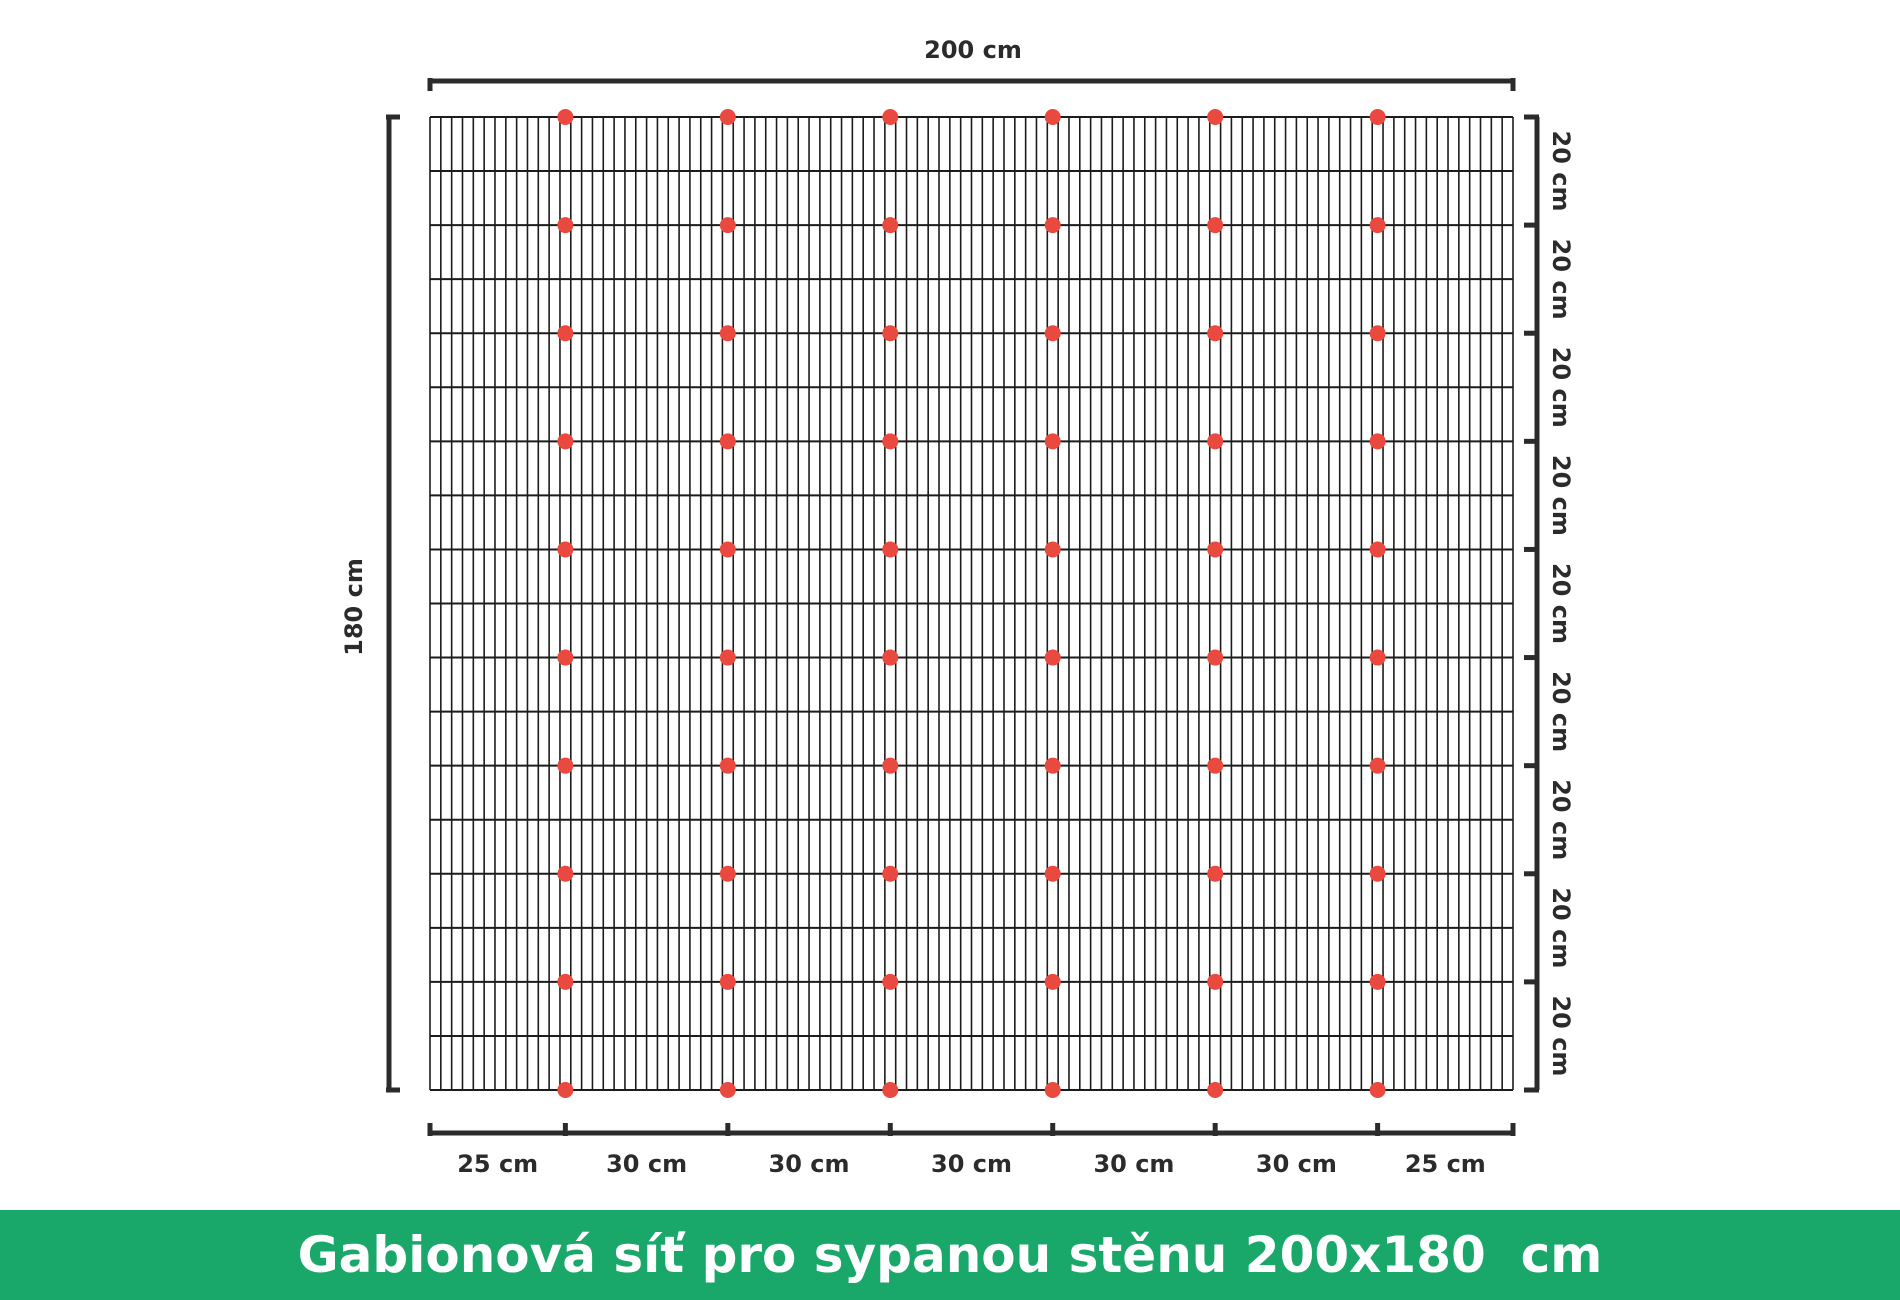 This screenshot has width=1900, height=1300. What do you see at coordinates (354, 607) in the screenshot?
I see `height-dimension-label: 180 cm` at bounding box center [354, 607].